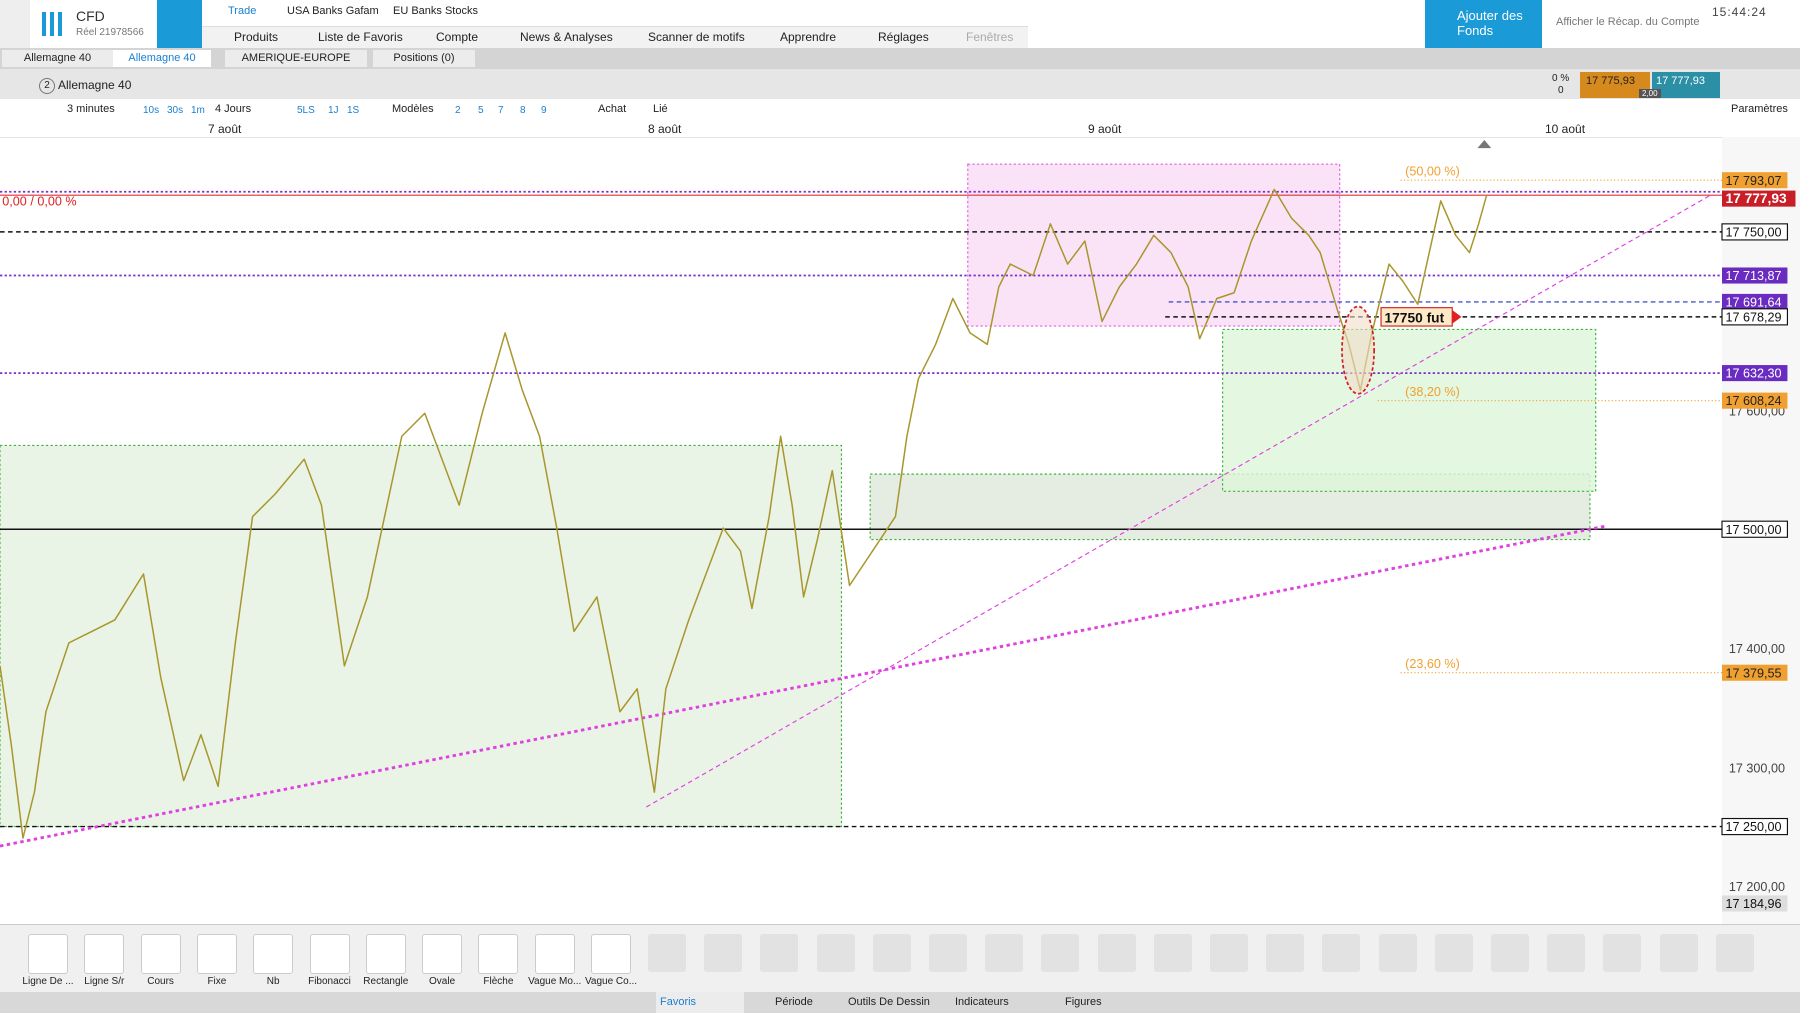 The width and height of the screenshot is (1800, 1013). I want to click on menu-item: Scanner de motifs, so click(696, 37).